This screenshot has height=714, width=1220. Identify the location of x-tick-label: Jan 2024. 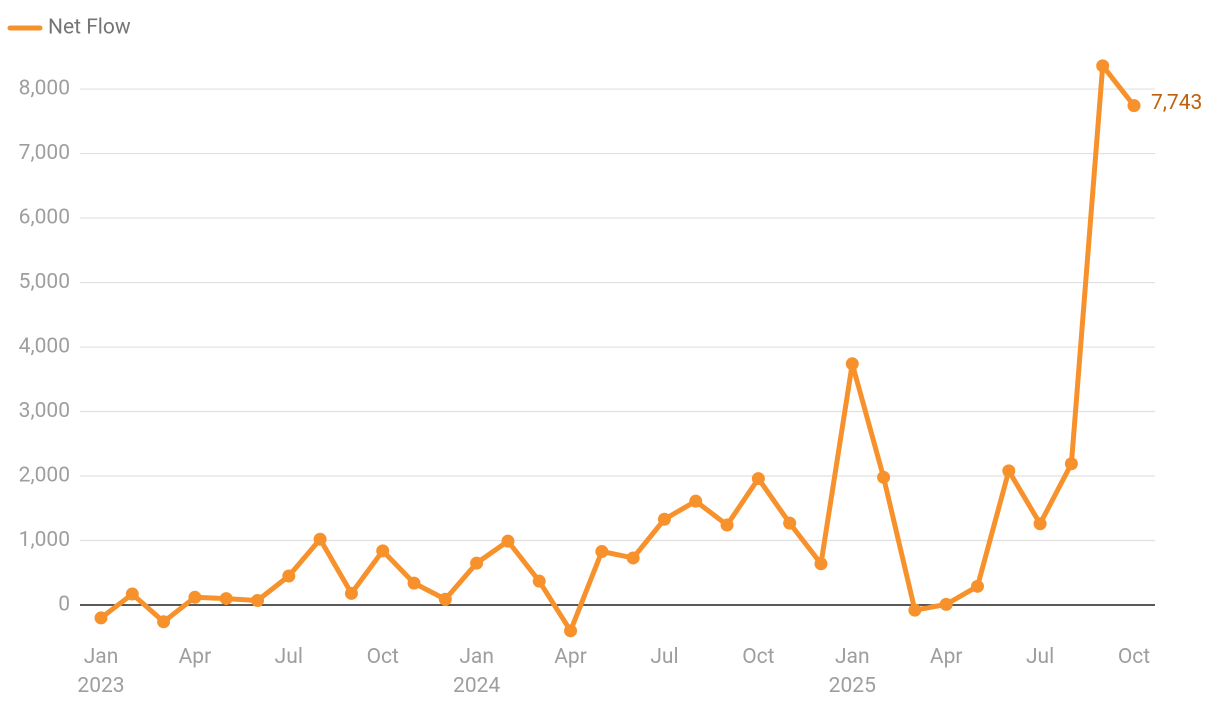
(476, 671).